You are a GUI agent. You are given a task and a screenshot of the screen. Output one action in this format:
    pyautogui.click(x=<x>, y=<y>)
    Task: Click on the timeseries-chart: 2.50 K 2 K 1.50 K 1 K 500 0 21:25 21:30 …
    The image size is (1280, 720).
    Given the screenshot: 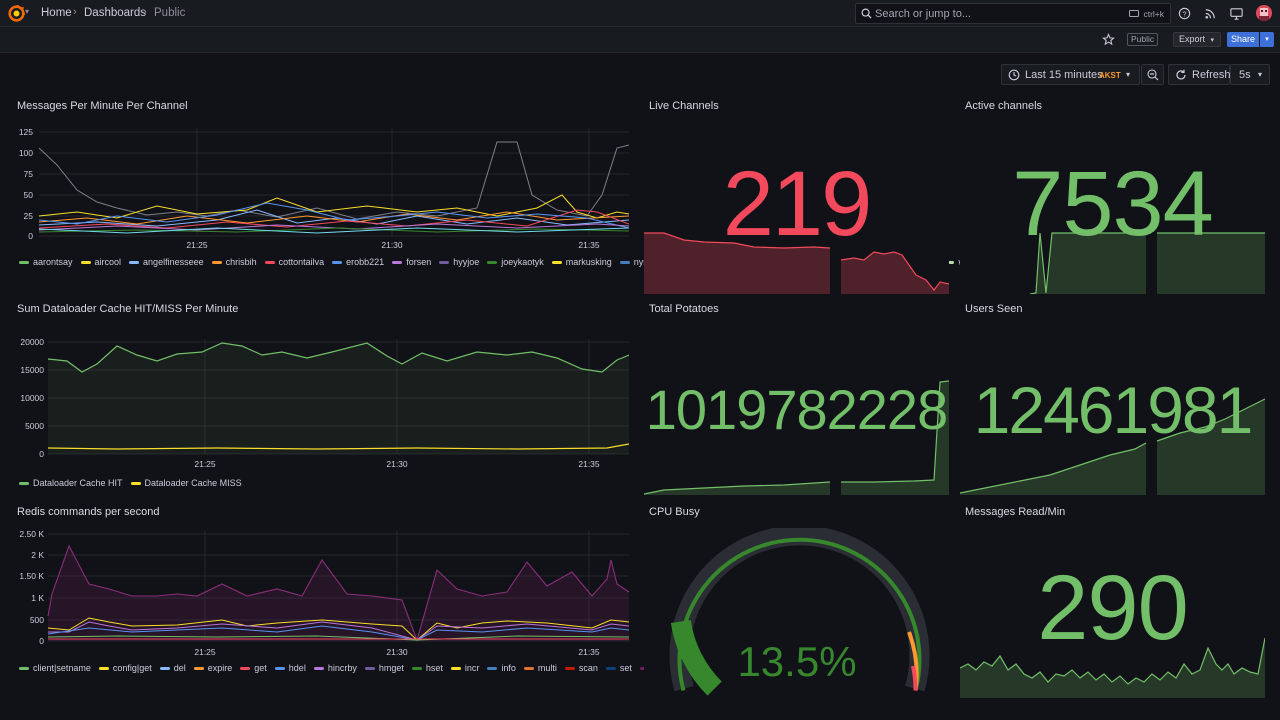 What is the action you would take?
    pyautogui.click(x=323, y=591)
    